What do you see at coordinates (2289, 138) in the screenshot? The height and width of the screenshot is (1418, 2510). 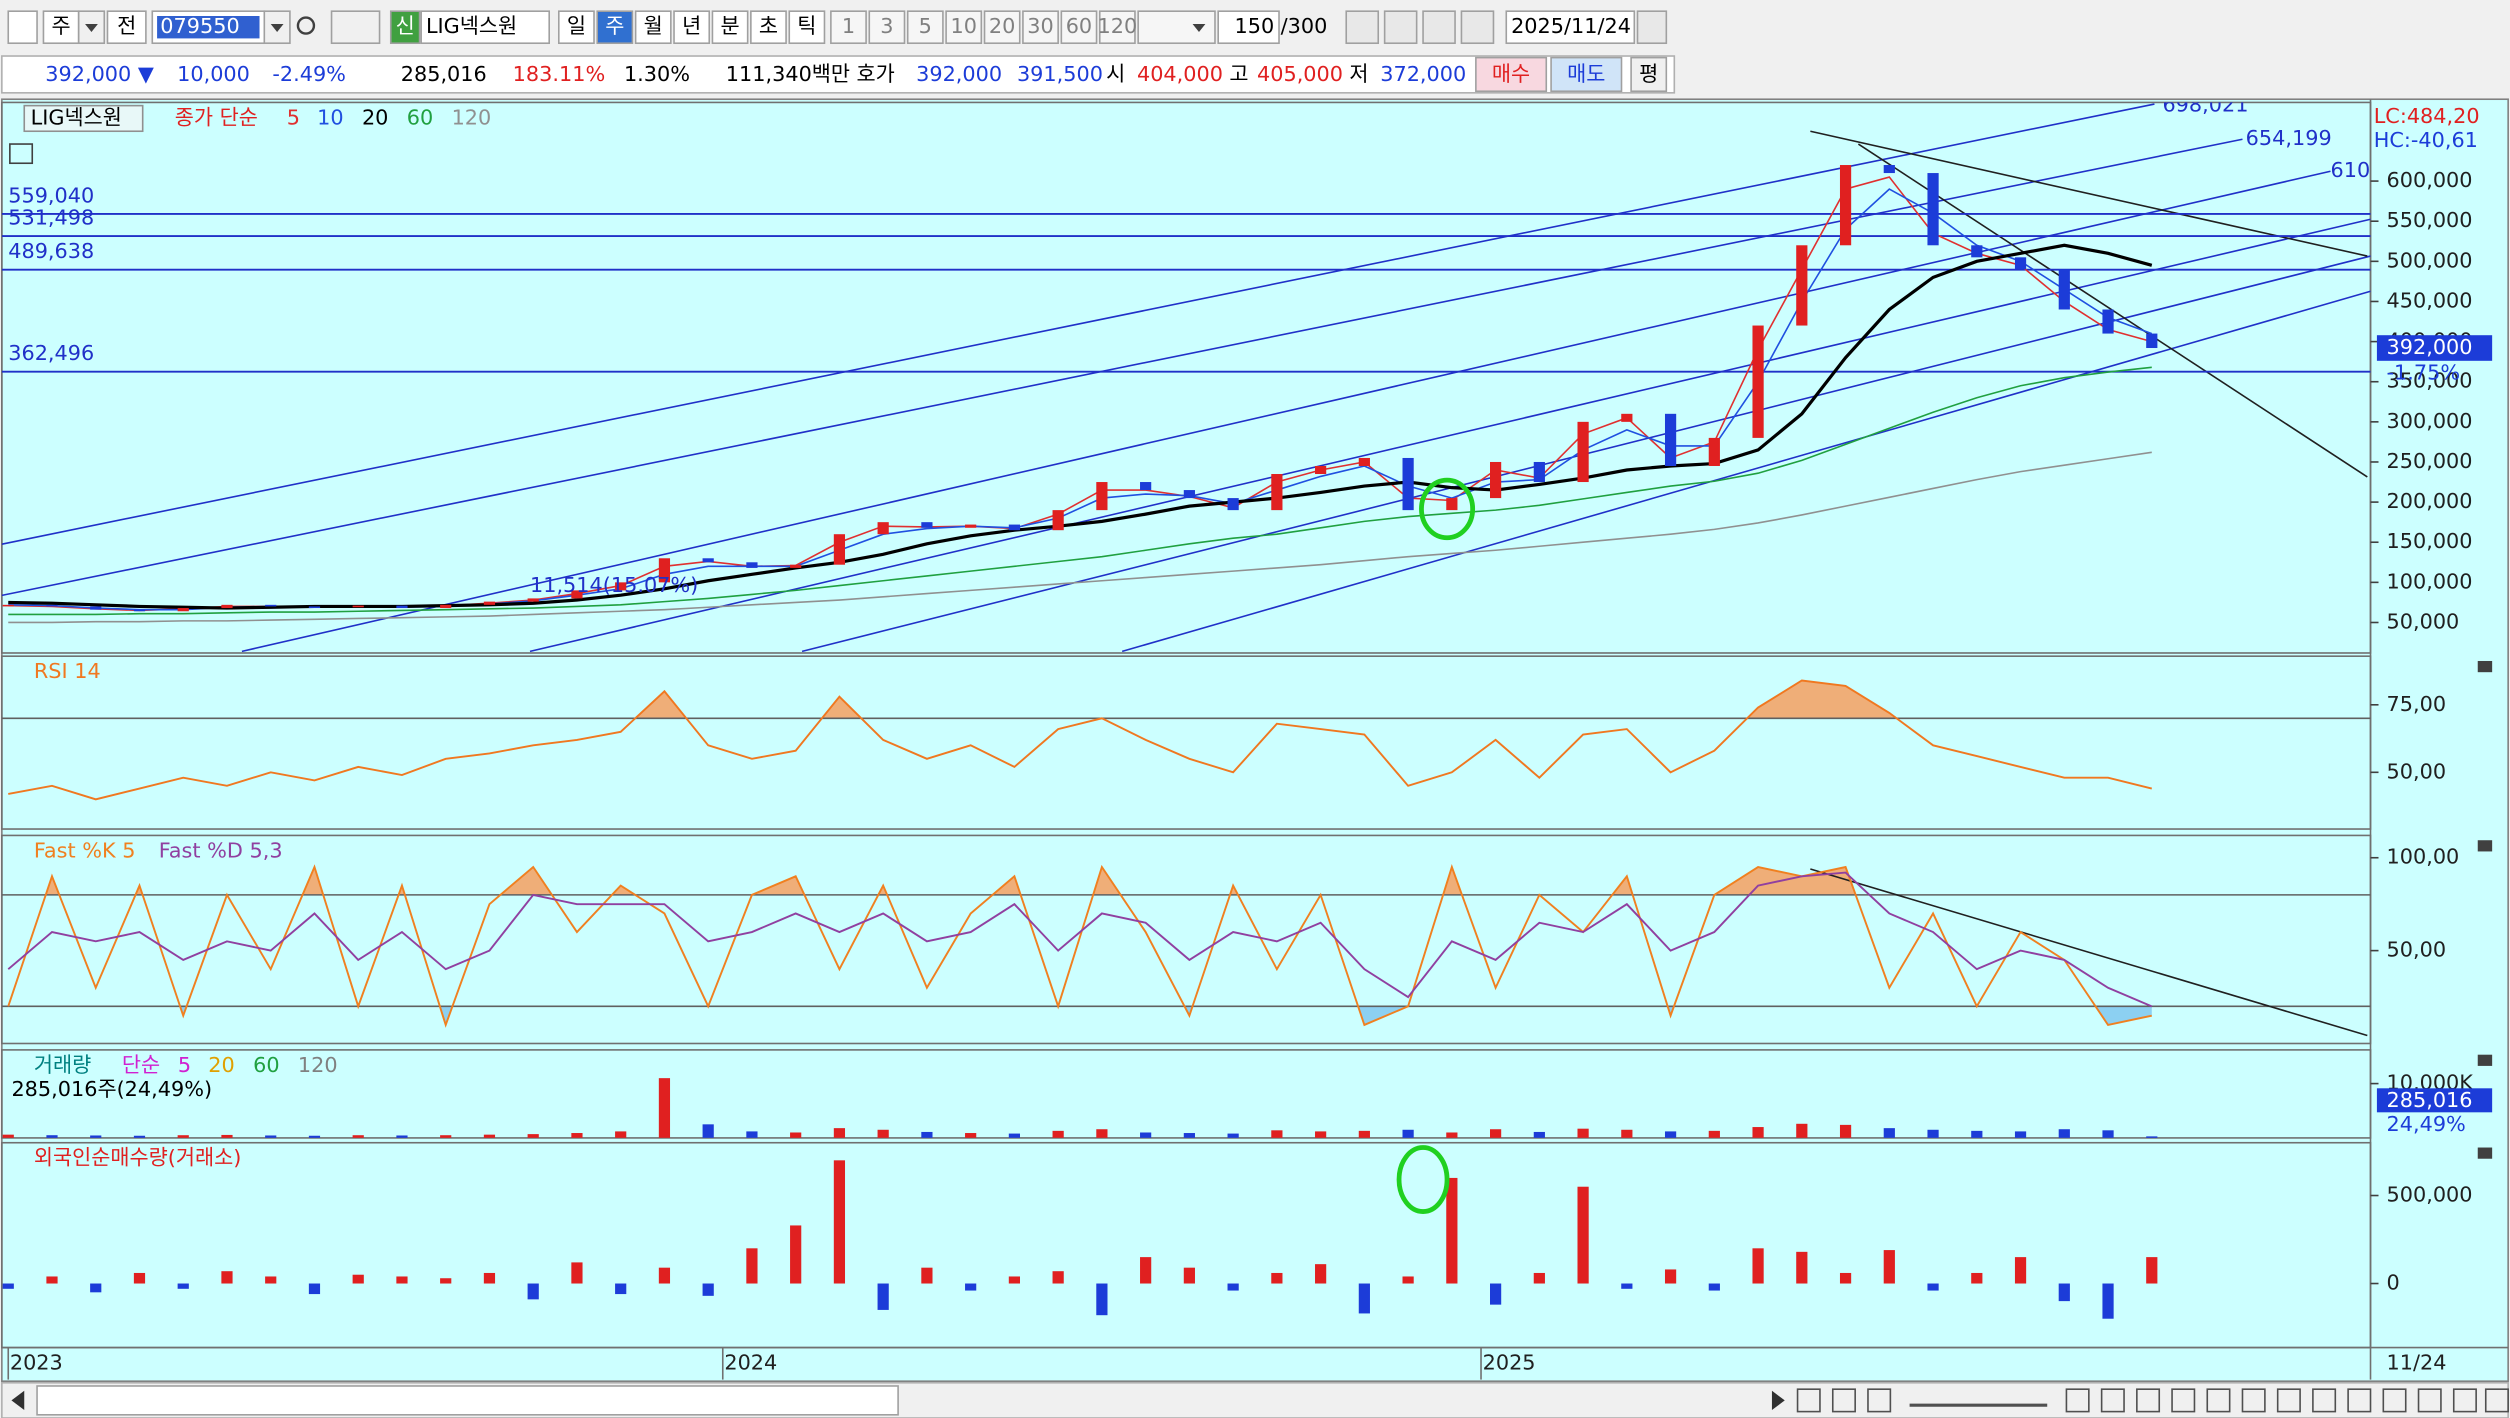 I see `channel-label: 654,199` at bounding box center [2289, 138].